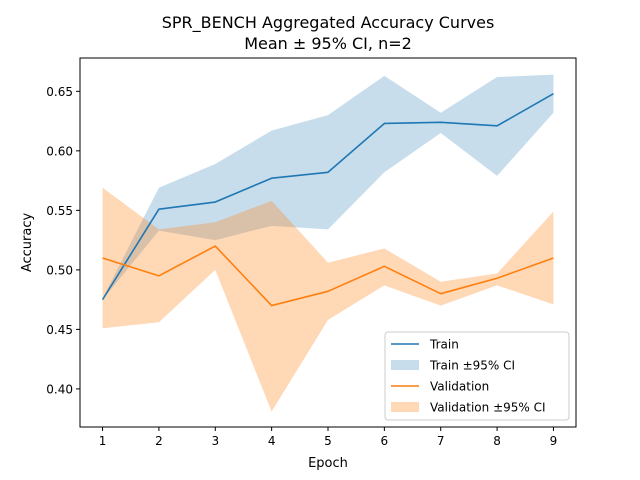 The height and width of the screenshot is (480, 640). I want to click on x-axis: 1 2 3 4 5 6 7 8 9, so click(328, 437).